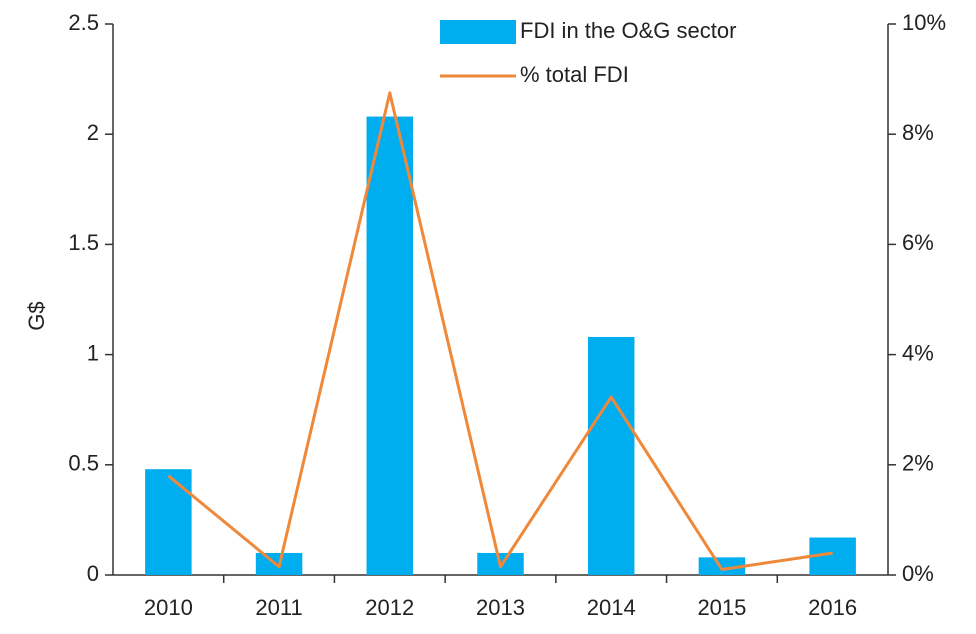 Image resolution: width=976 pixels, height=634 pixels. Describe the element at coordinates (918, 463) in the screenshot. I see `y2-tick-label: 2%` at that location.